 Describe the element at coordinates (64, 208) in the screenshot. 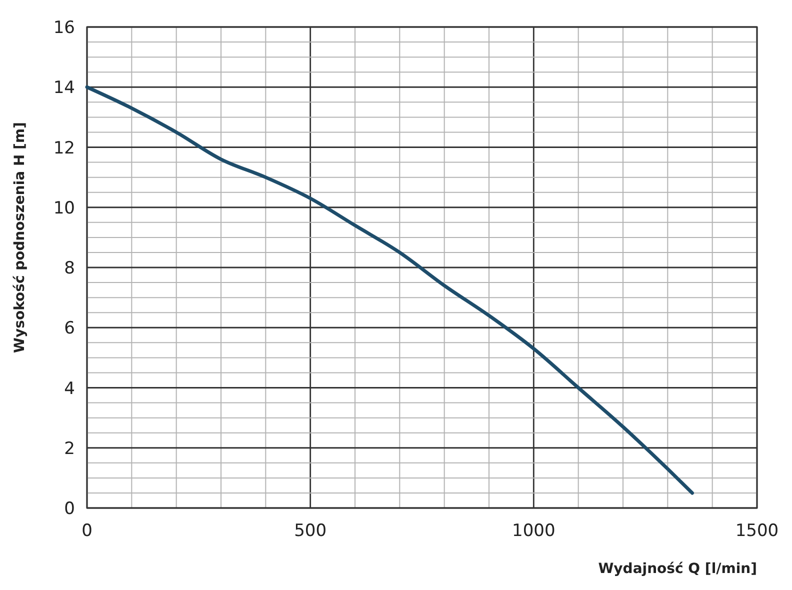

I see `y-tick-label: 10` at that location.